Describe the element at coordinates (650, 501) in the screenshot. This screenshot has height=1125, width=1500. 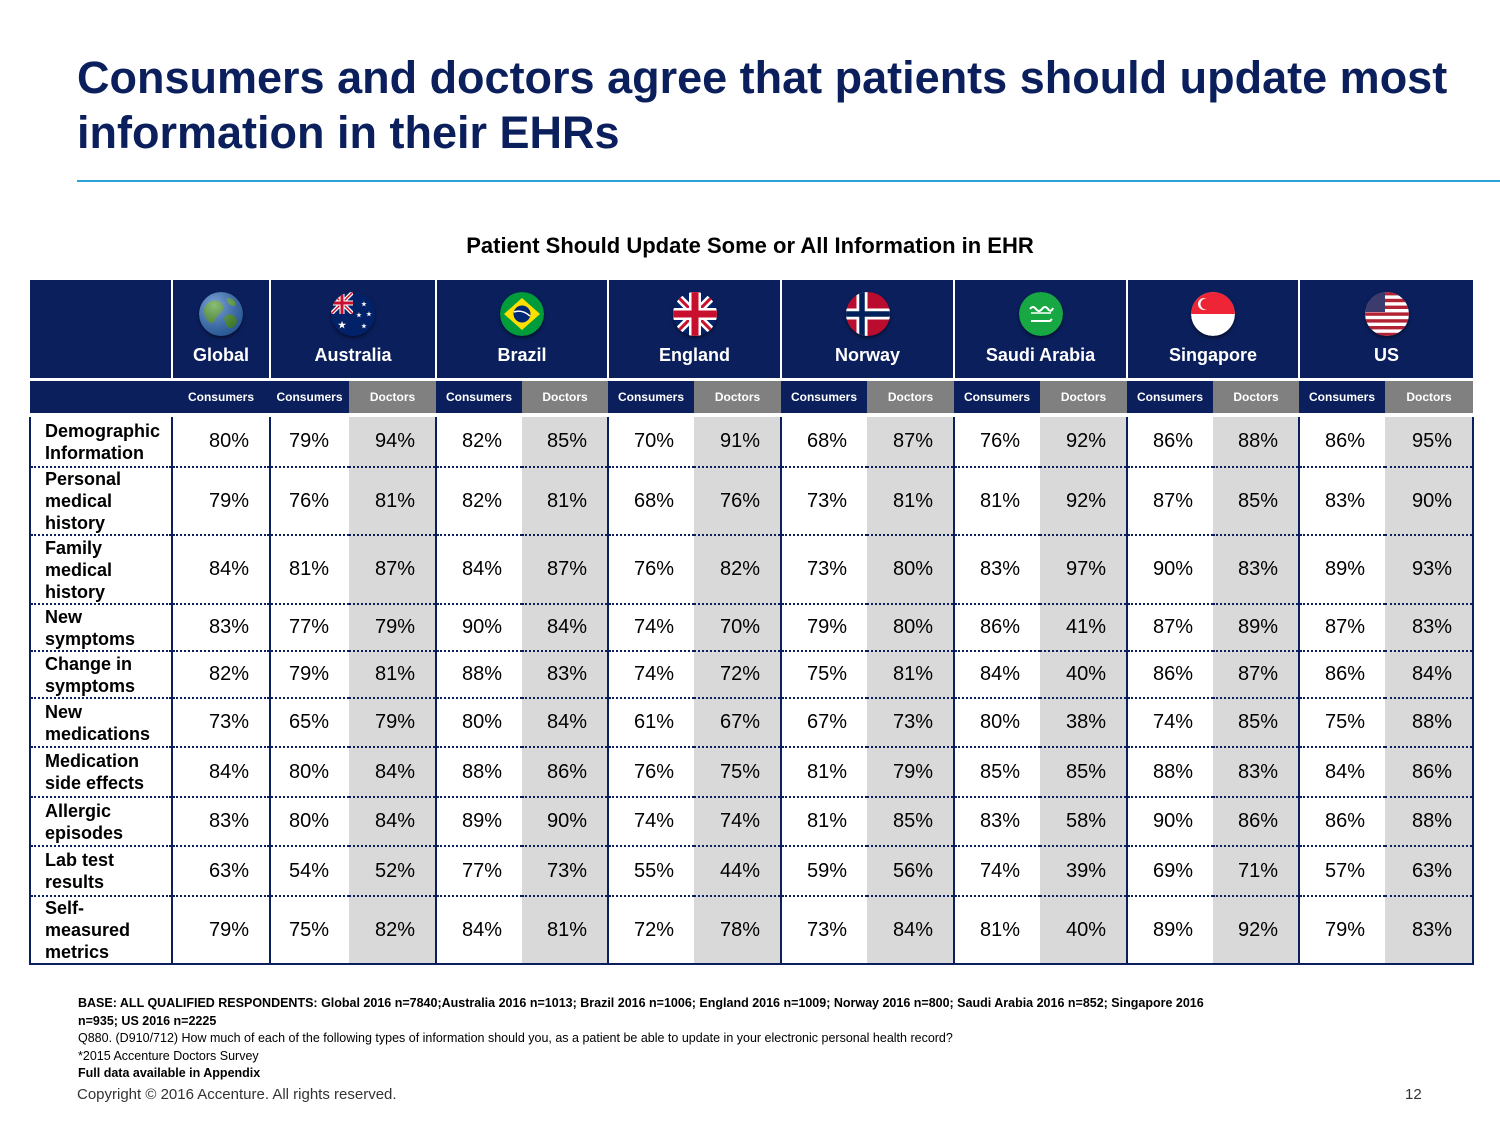
I see `consumers-value: 68%` at that location.